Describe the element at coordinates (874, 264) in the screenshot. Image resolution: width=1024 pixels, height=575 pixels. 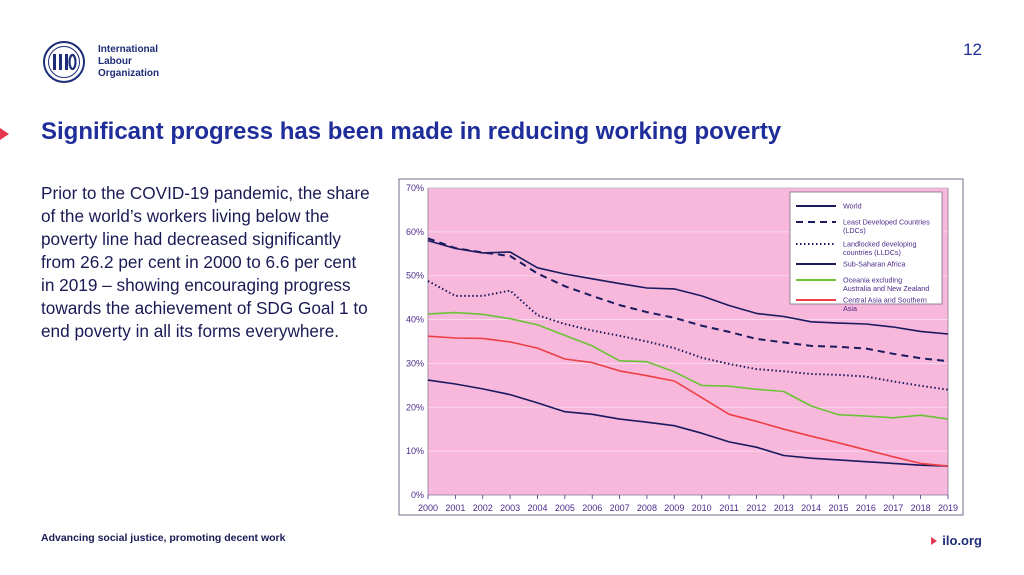
I see `legend-label: Sub-Saharan Africa` at that location.